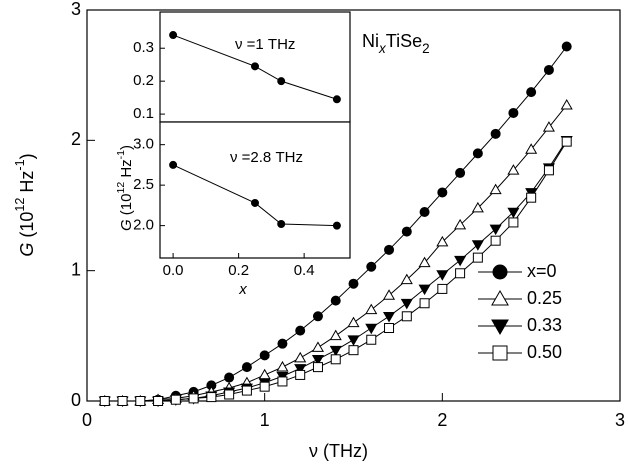  I want to click on label-part: Hz, so click(126, 170).